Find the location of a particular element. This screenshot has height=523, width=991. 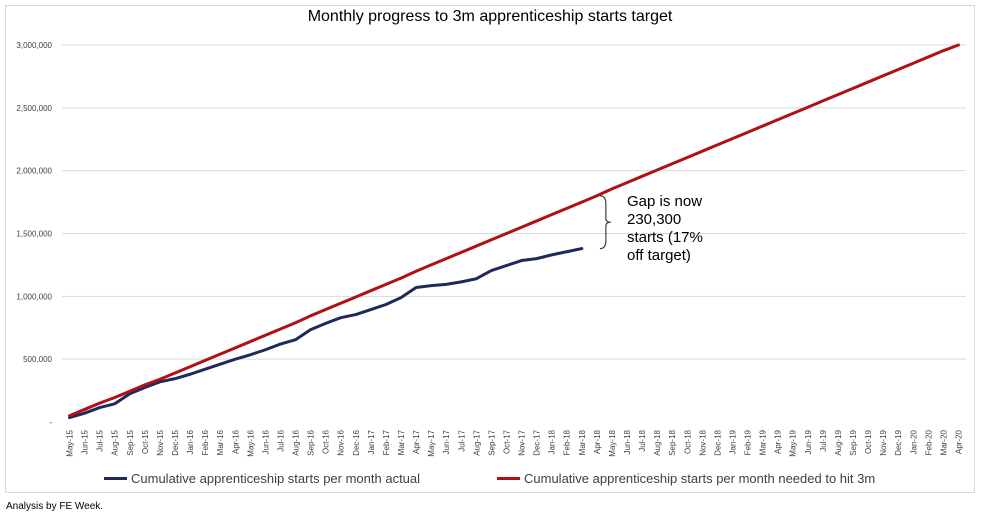

x-tick-label: Mar-19 is located at coordinates (763, 442).